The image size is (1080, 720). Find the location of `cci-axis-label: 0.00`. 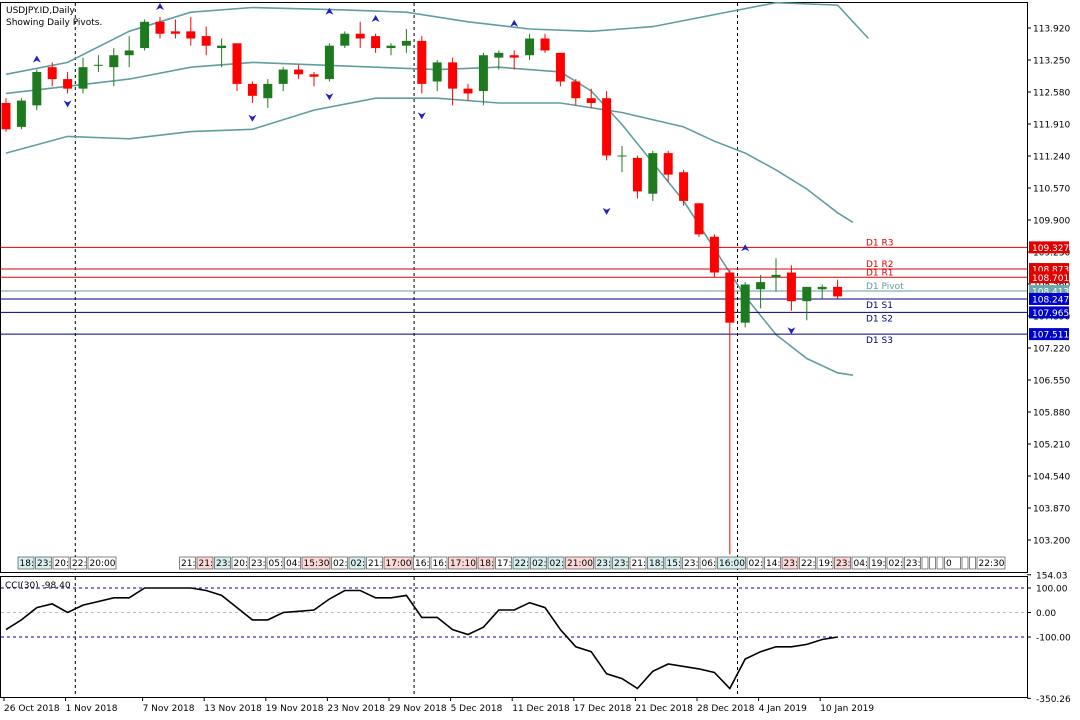

cci-axis-label: 0.00 is located at coordinates (1046, 614).